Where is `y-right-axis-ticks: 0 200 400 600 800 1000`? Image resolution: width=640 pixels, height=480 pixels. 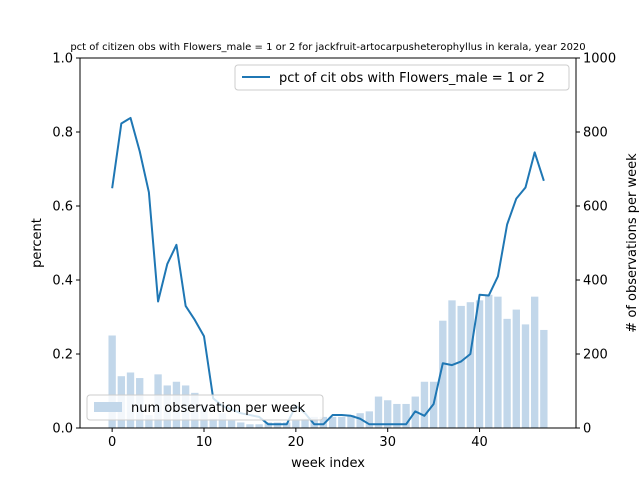 y-right-axis-ticks: 0 200 400 600 800 1000 is located at coordinates (596, 244).